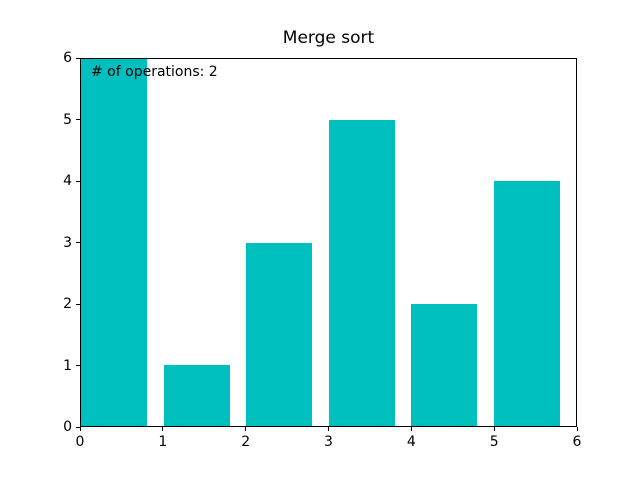 The image size is (640, 480). Describe the element at coordinates (67, 365) in the screenshot. I see `y-tick-label-1: 1` at that location.